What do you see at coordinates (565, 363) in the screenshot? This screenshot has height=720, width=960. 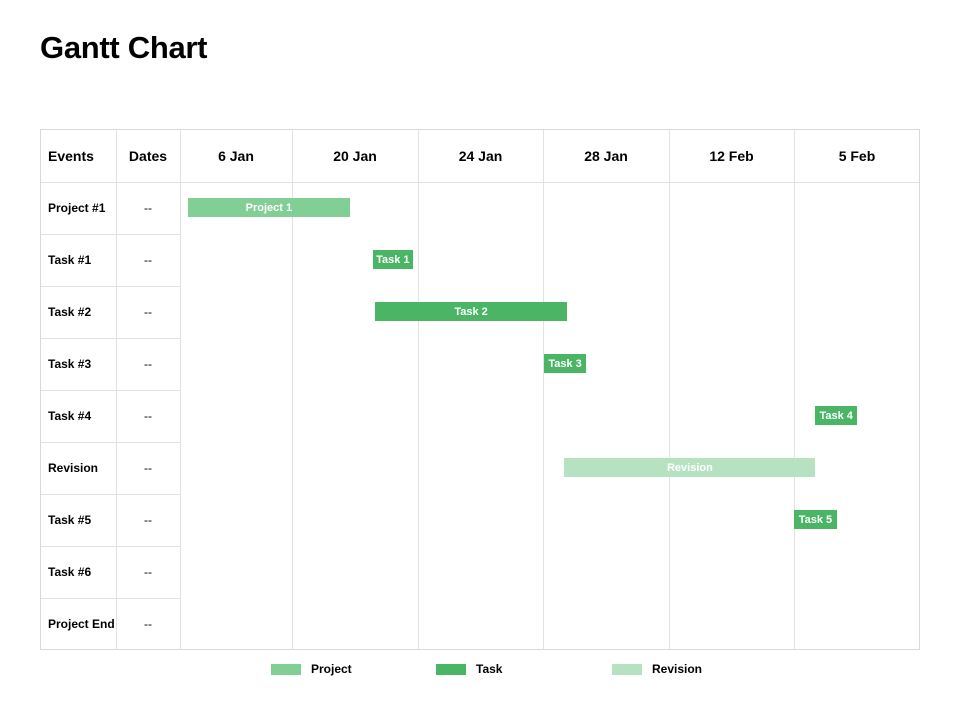 I see `gantt-bar: Task 3` at bounding box center [565, 363].